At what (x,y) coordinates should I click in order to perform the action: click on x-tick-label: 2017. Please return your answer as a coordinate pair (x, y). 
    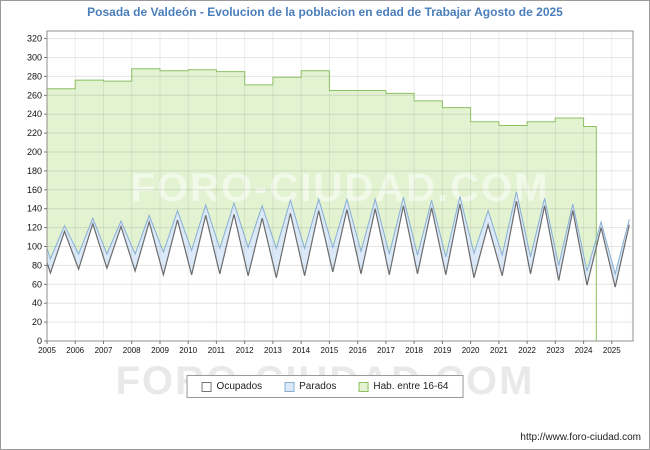
    Looking at the image, I should click on (386, 350).